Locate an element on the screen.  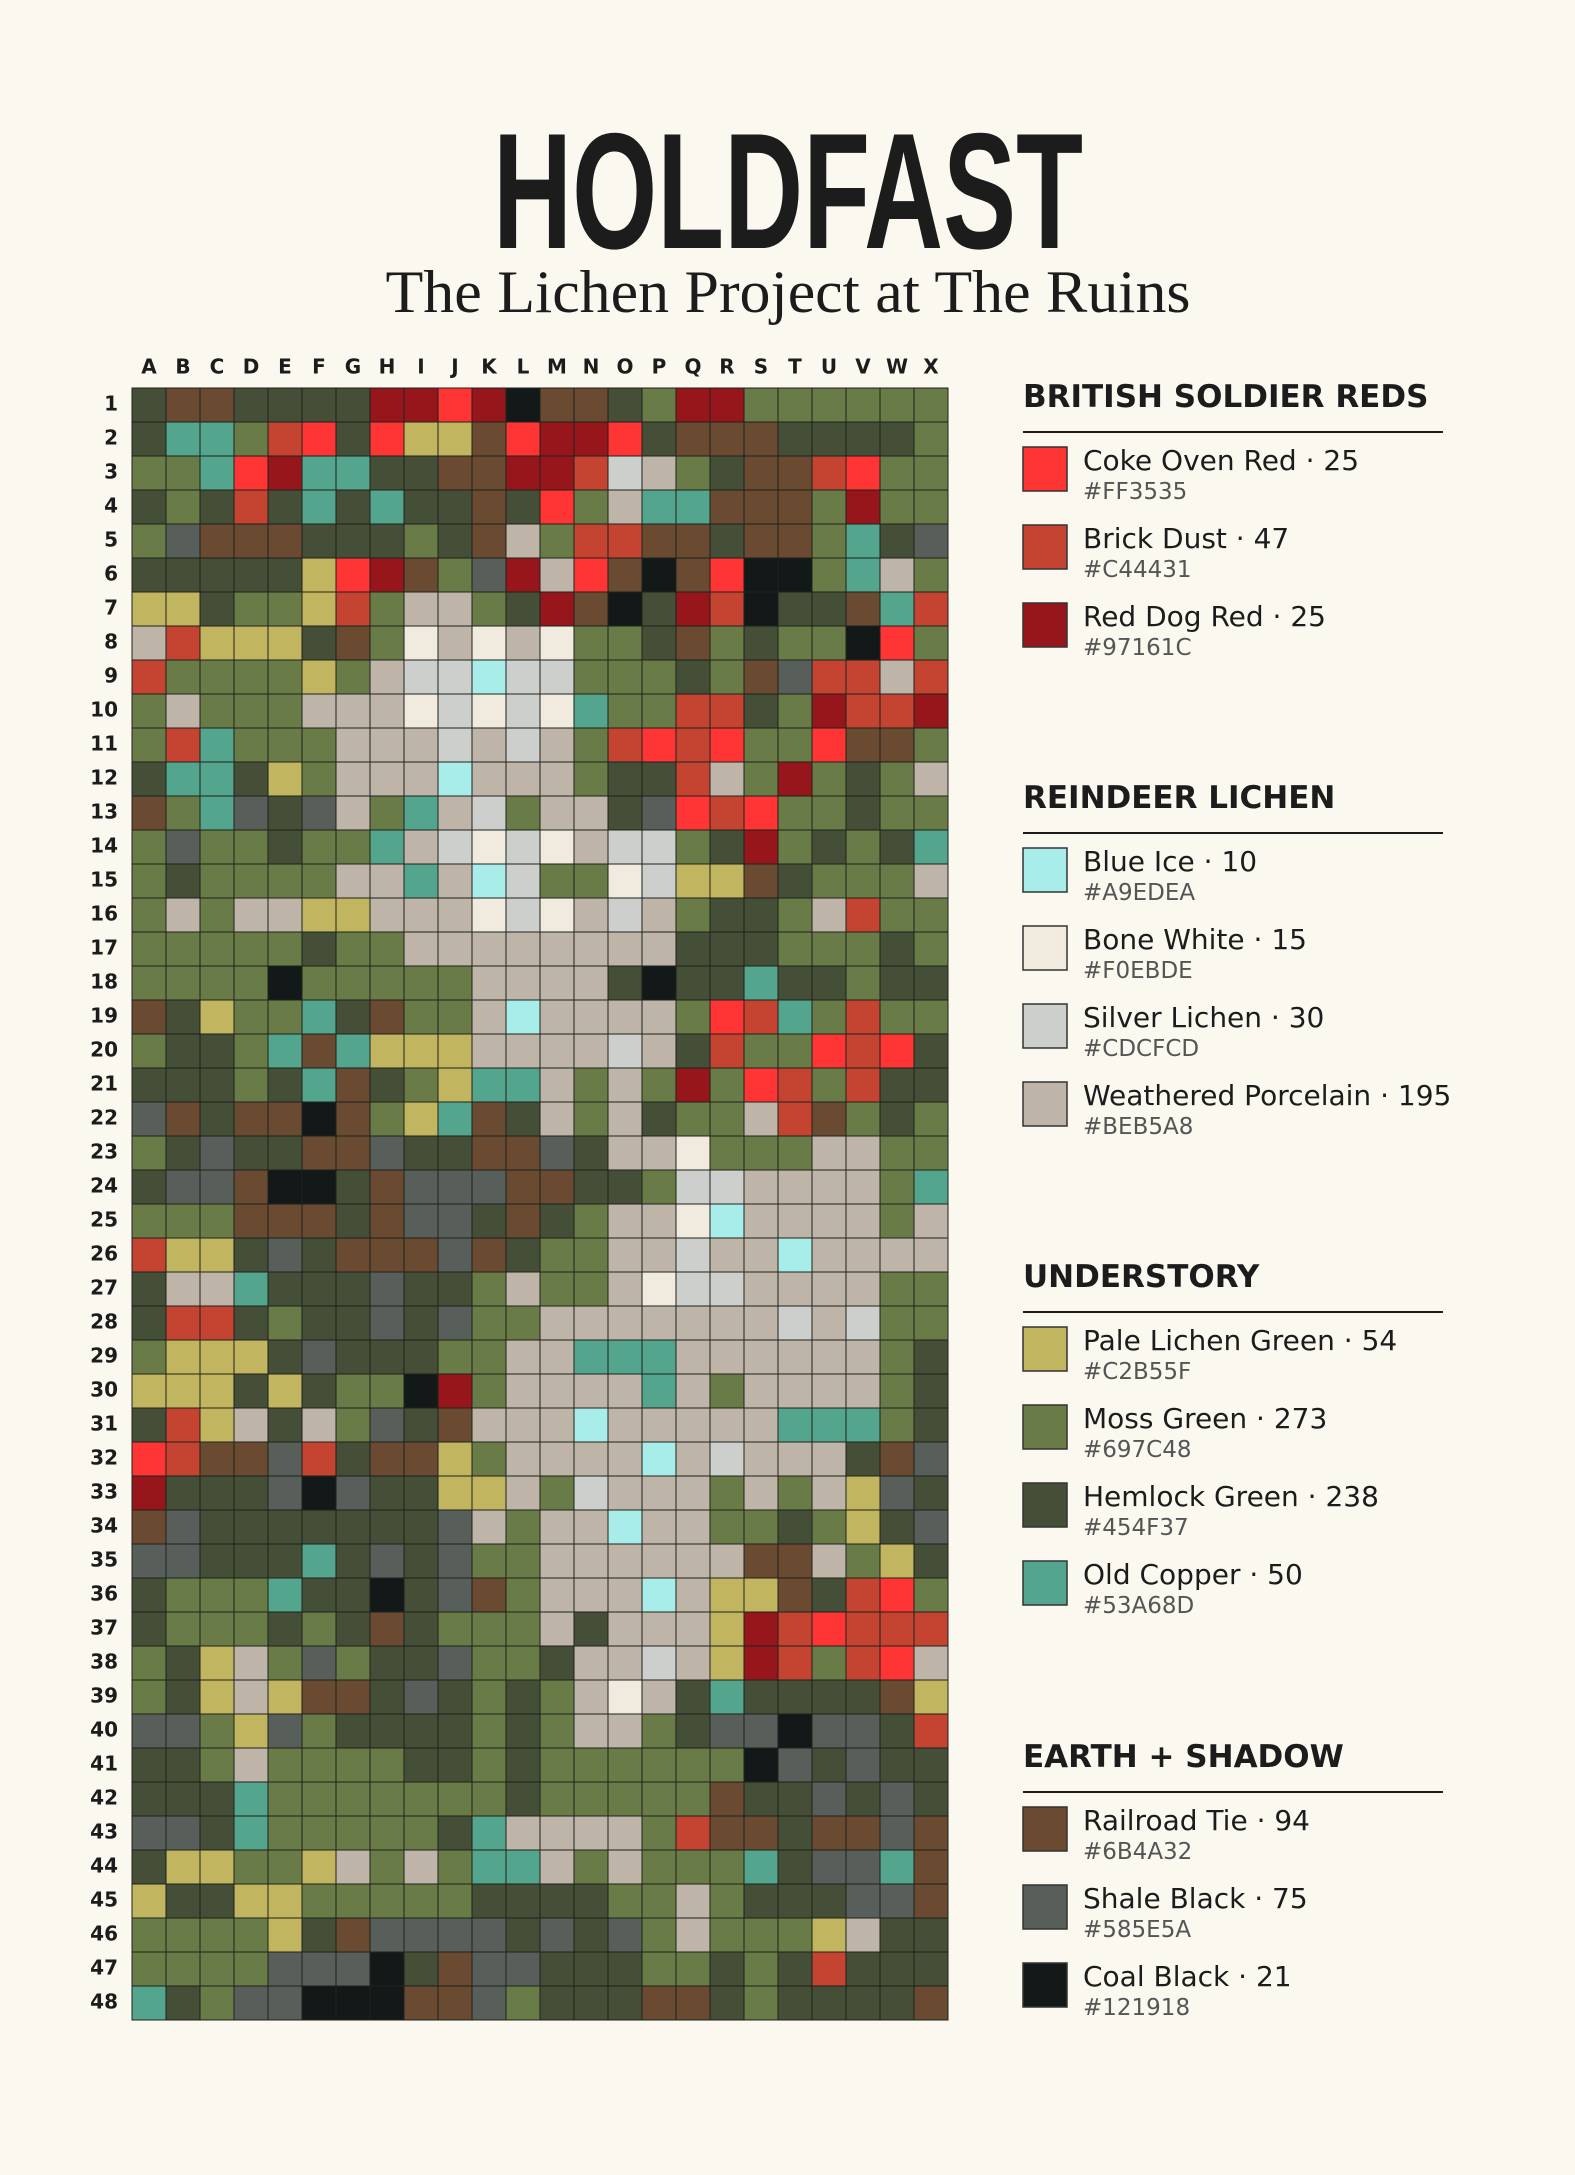
legend-label: Coke Oven Red · 25 is located at coordinates (1221, 460).